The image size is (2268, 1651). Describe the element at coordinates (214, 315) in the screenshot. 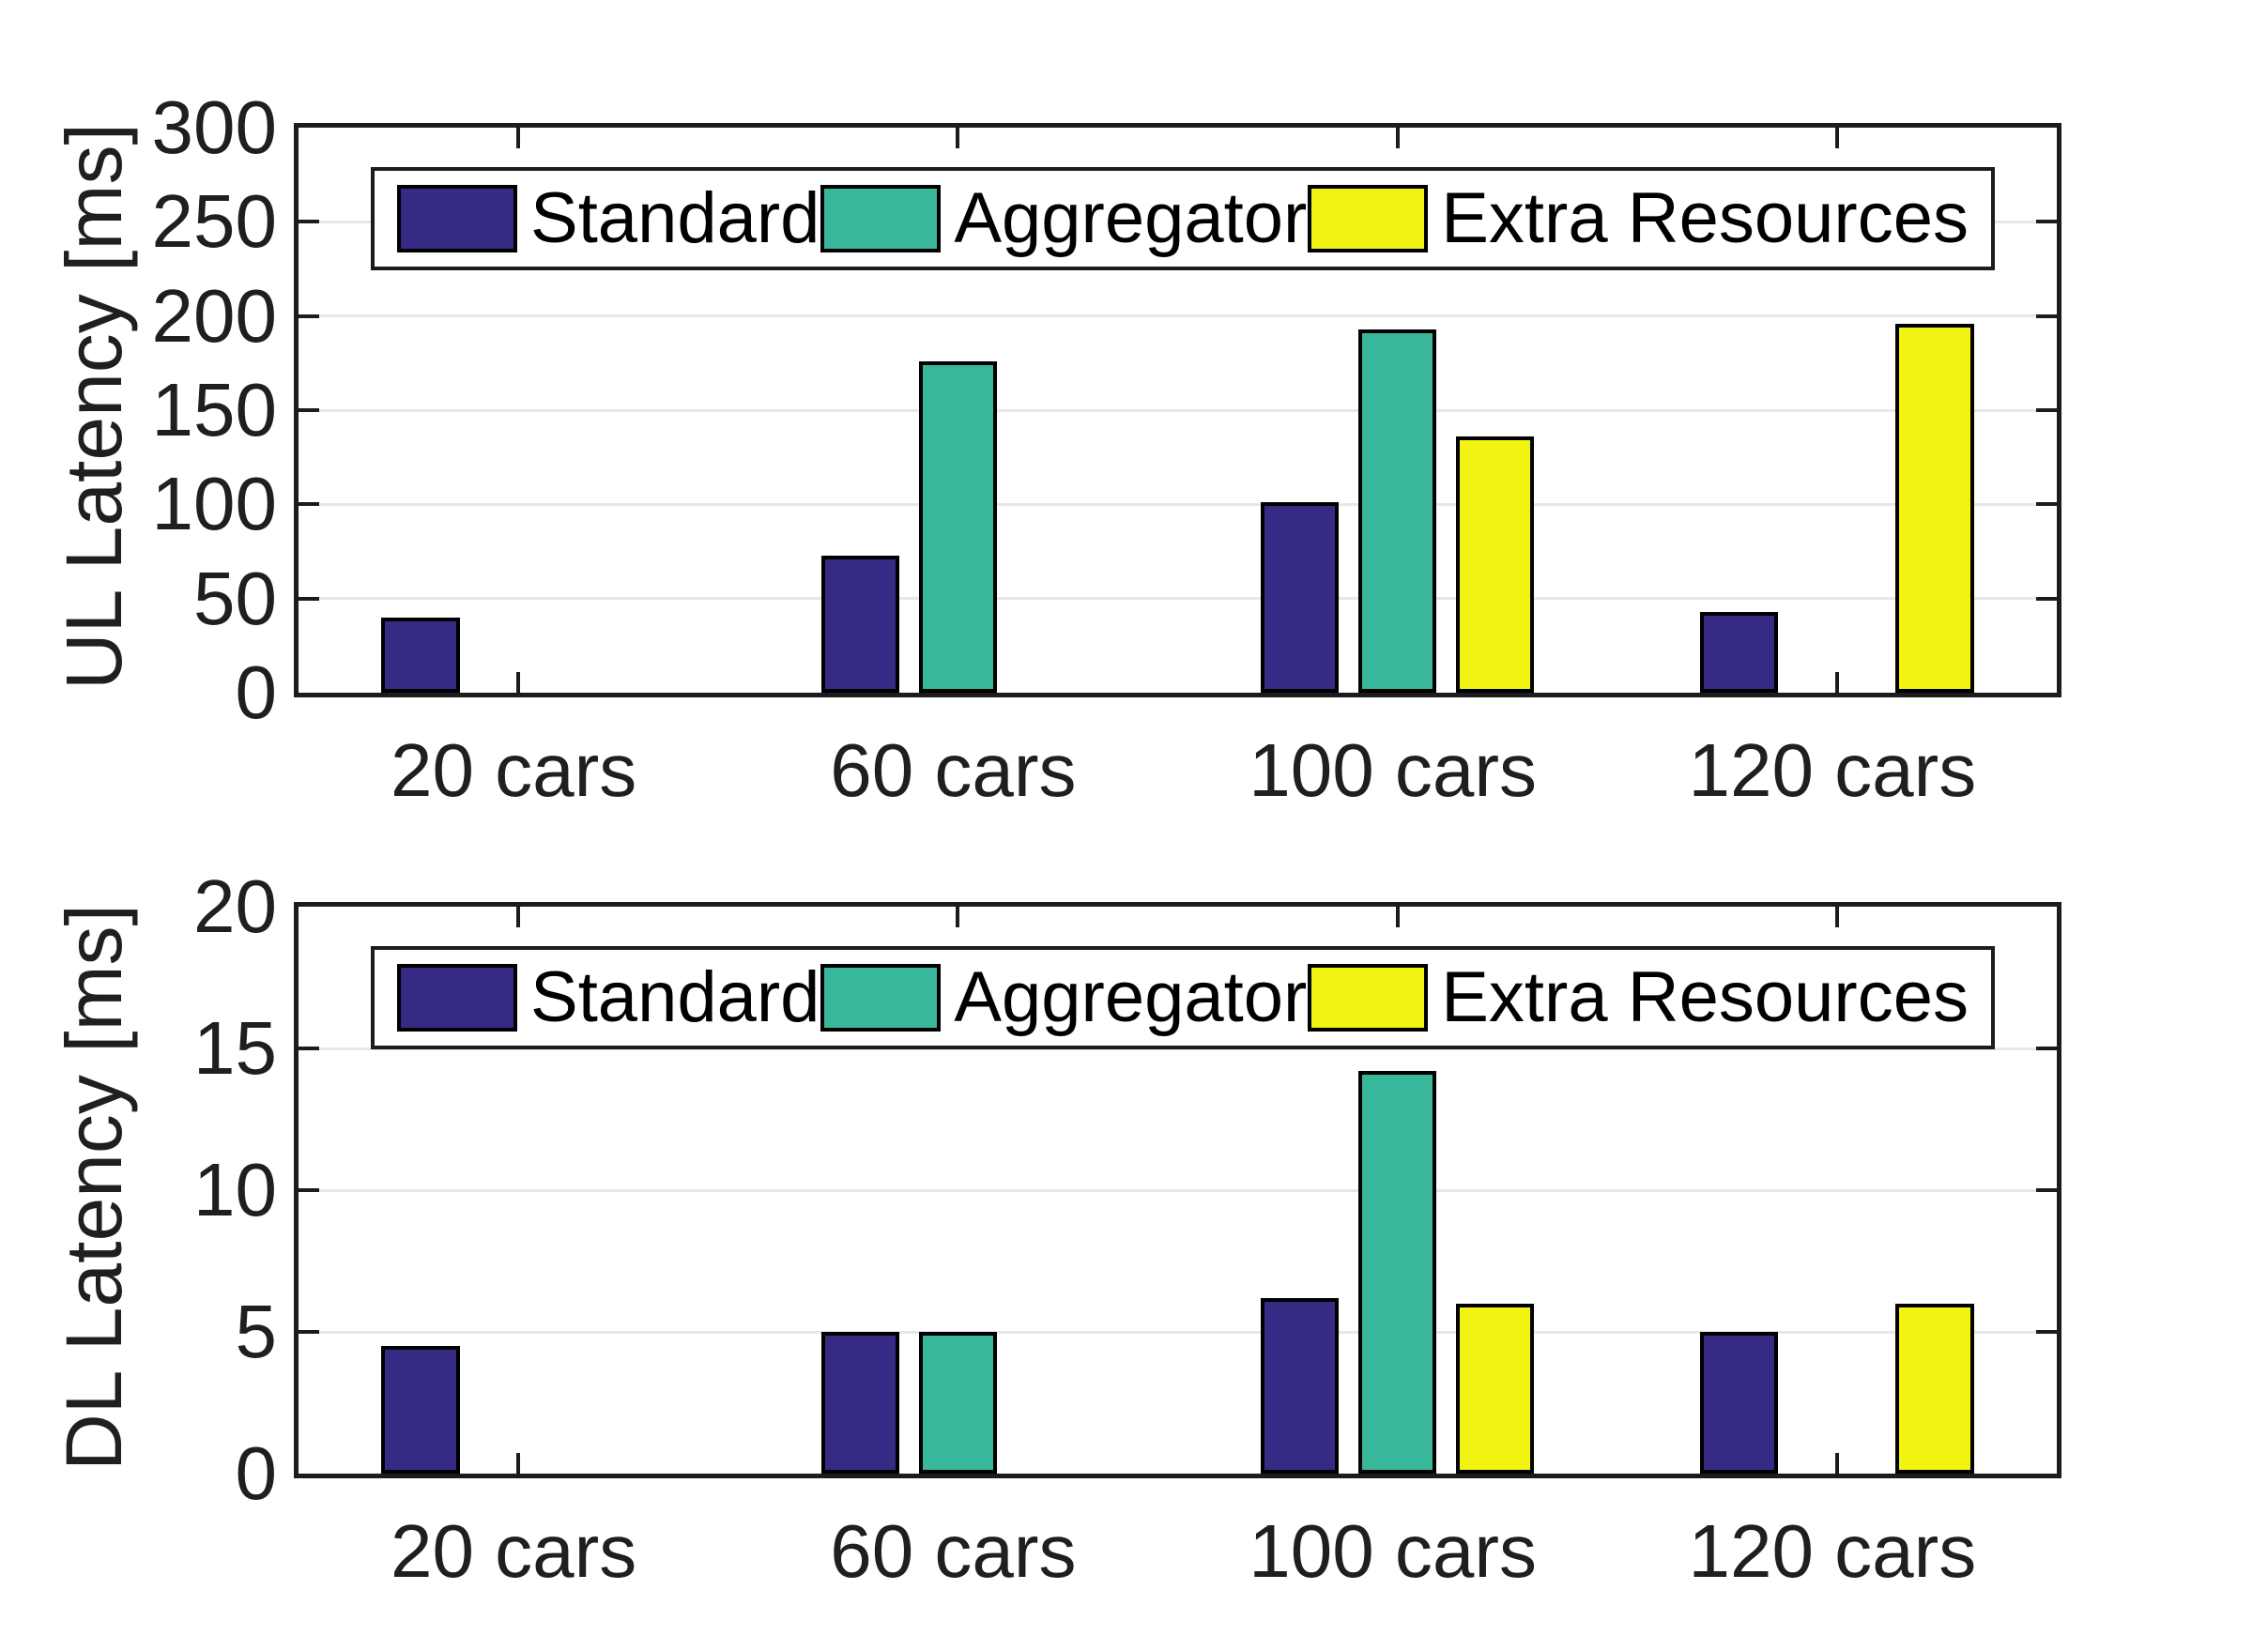

I see `y-tick-label-200: 200` at that location.